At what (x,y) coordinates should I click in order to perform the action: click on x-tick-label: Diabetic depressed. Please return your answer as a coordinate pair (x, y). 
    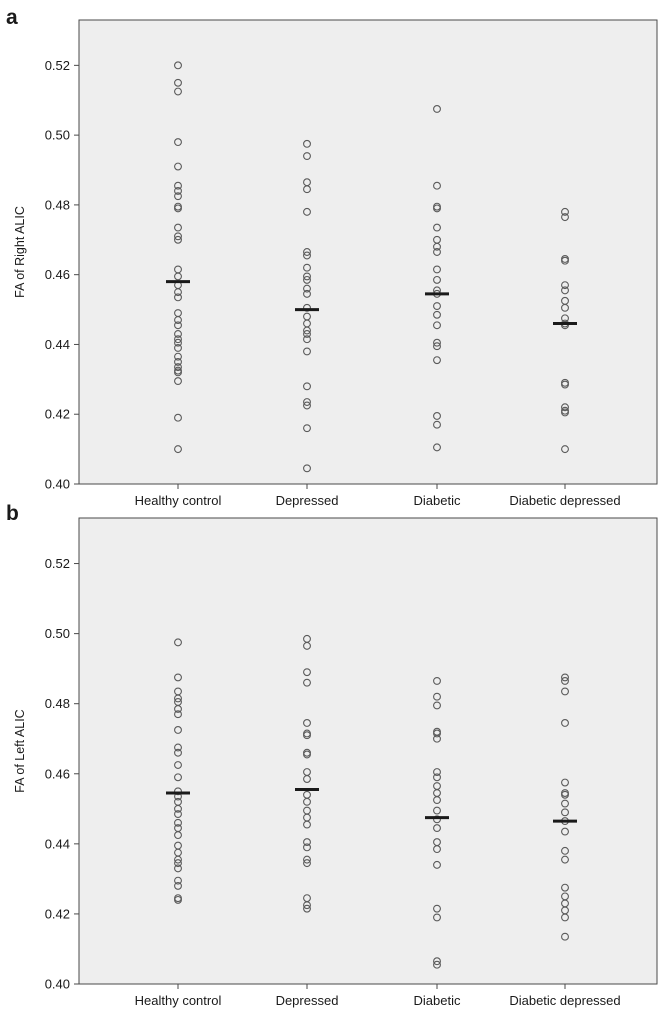
    Looking at the image, I should click on (564, 500).